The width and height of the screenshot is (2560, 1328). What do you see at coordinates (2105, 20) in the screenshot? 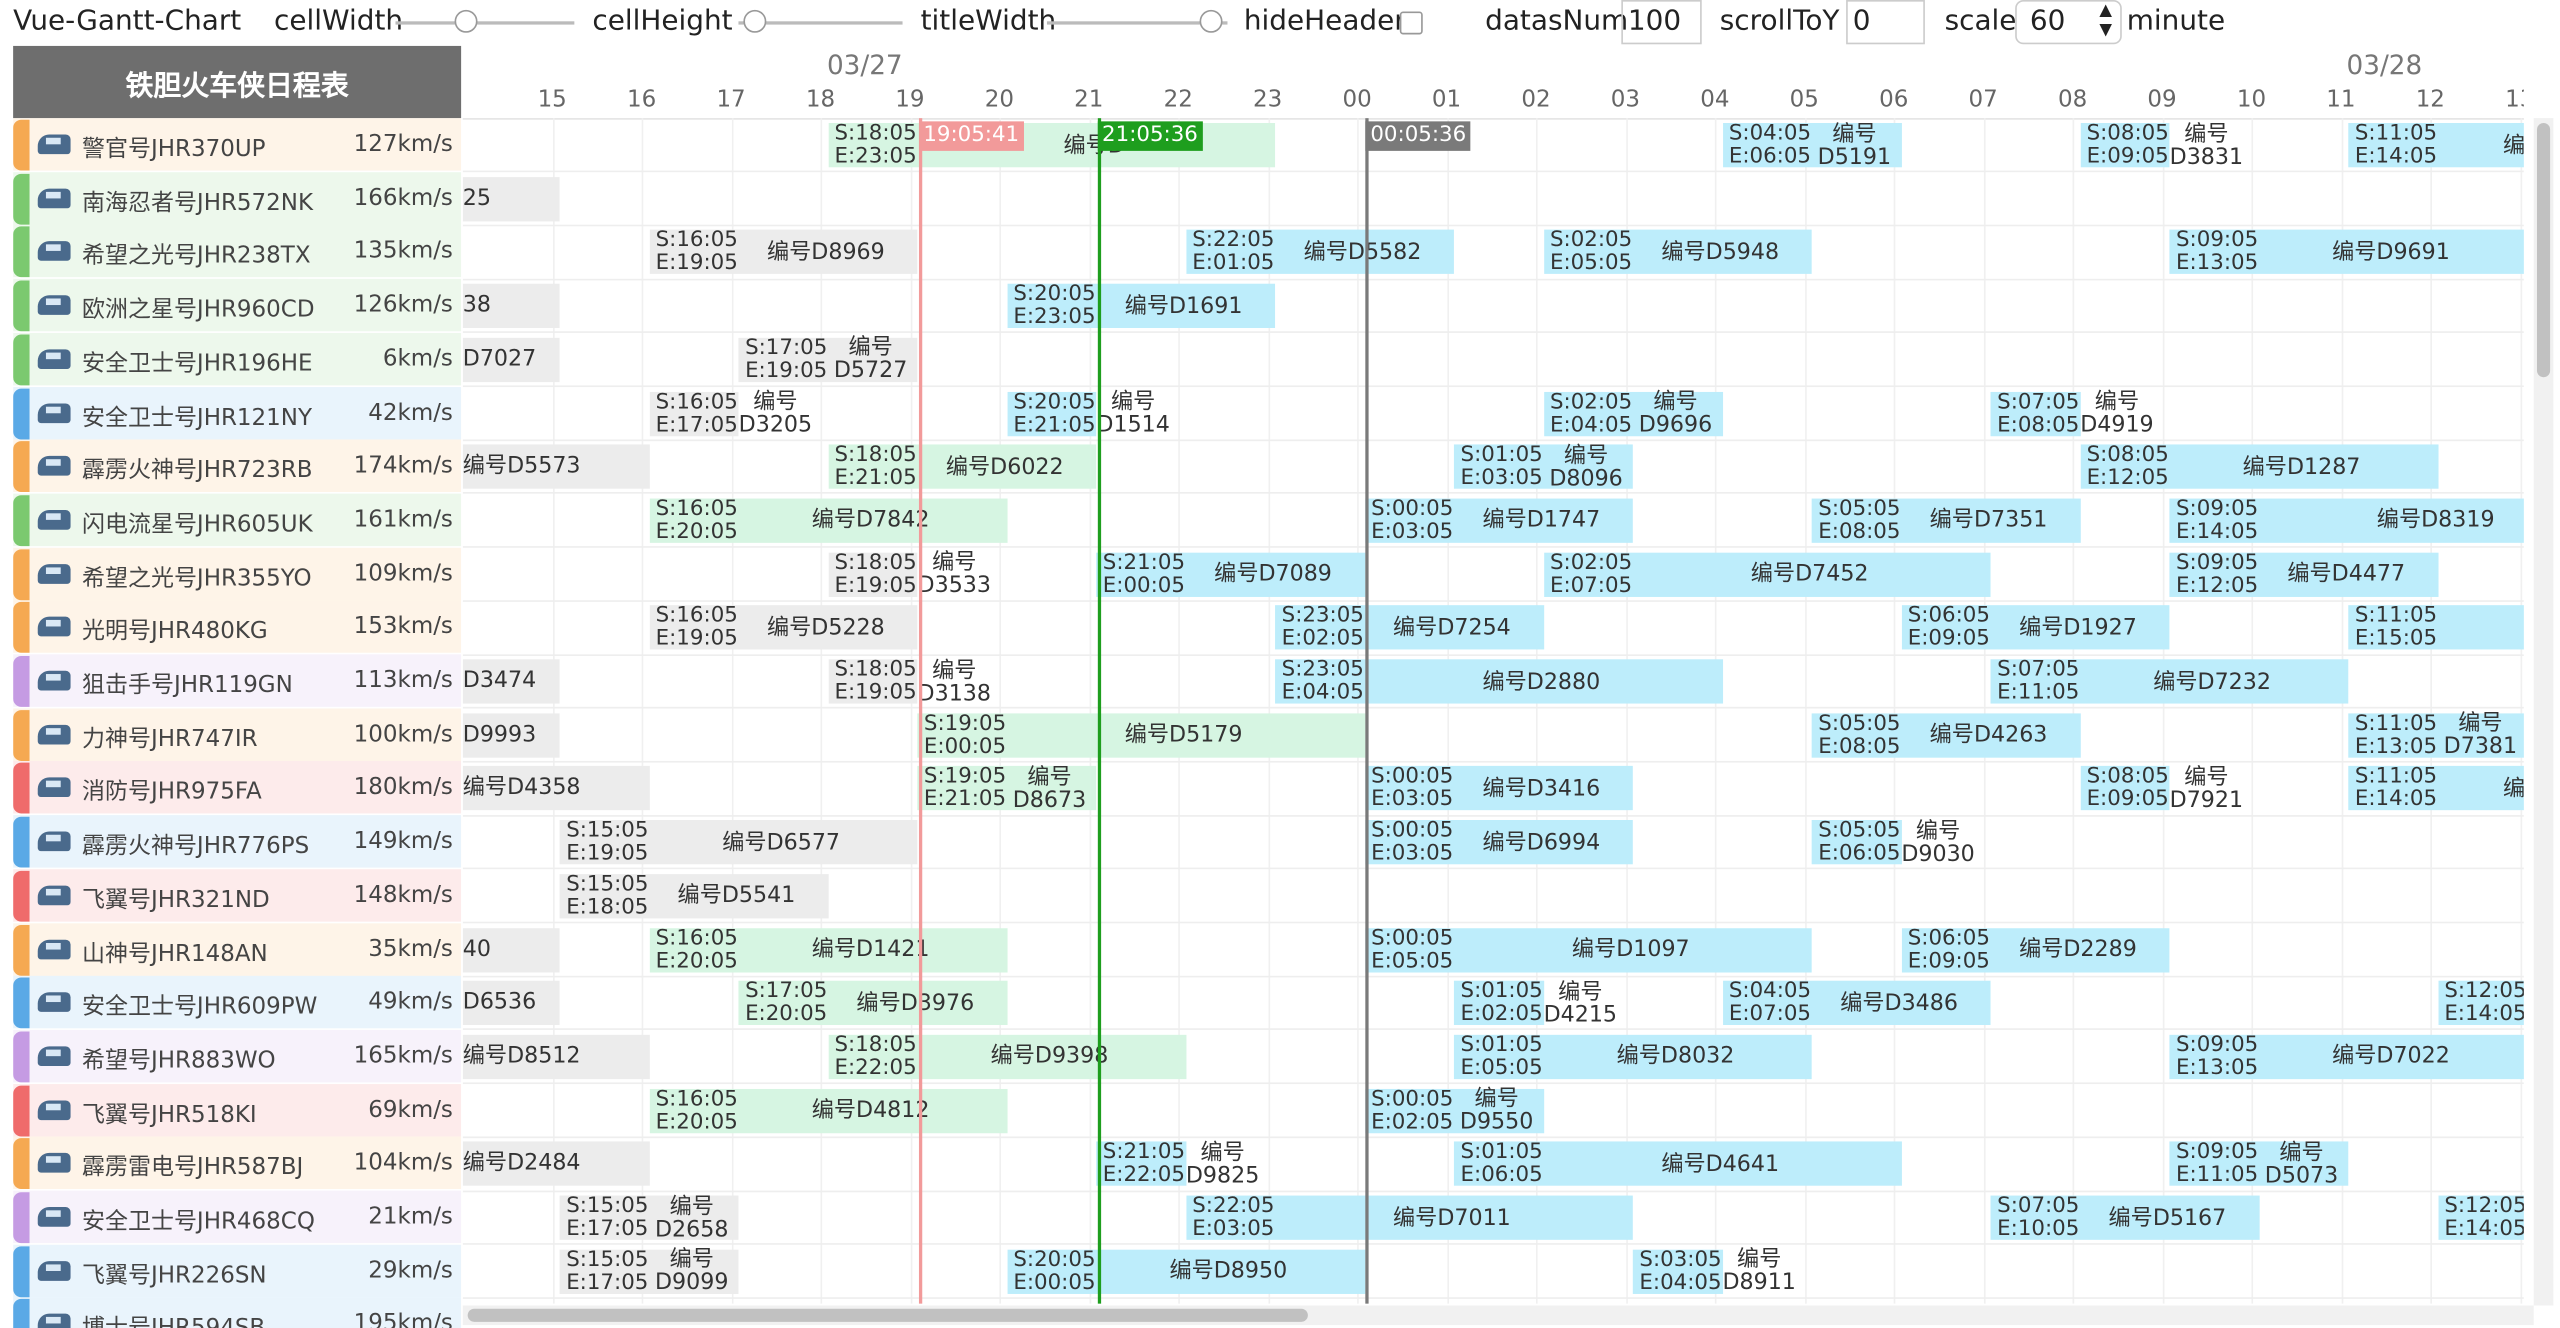
I see `select-arrows: ▲ ▼` at bounding box center [2105, 20].